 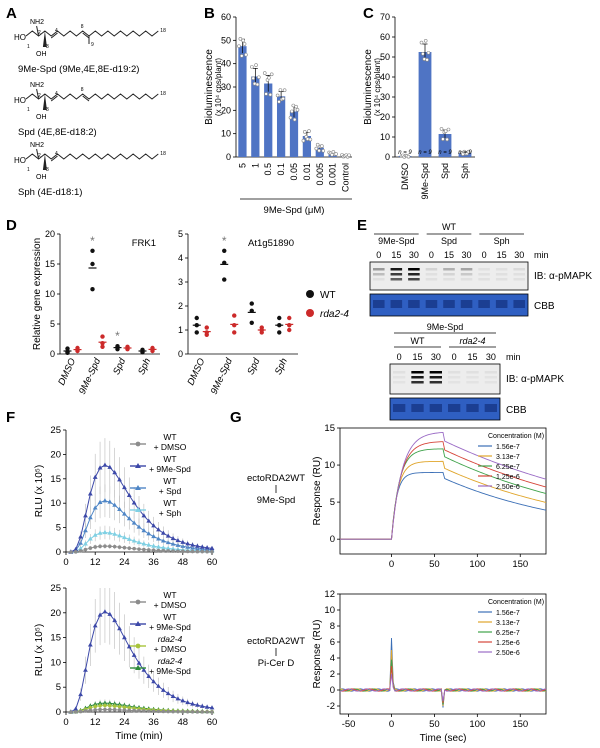 I want to click on legend-label: 1.25e-6, so click(x=508, y=643).